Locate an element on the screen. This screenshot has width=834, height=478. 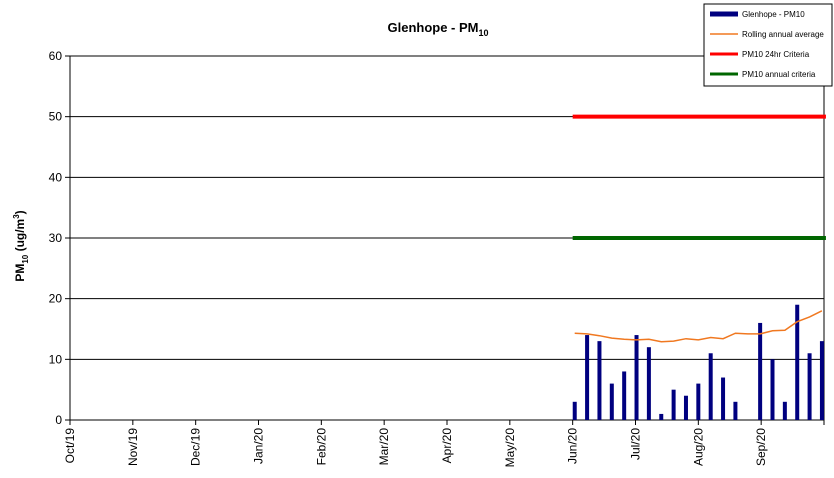
y-tick-label: 50 is located at coordinates (56, 117).